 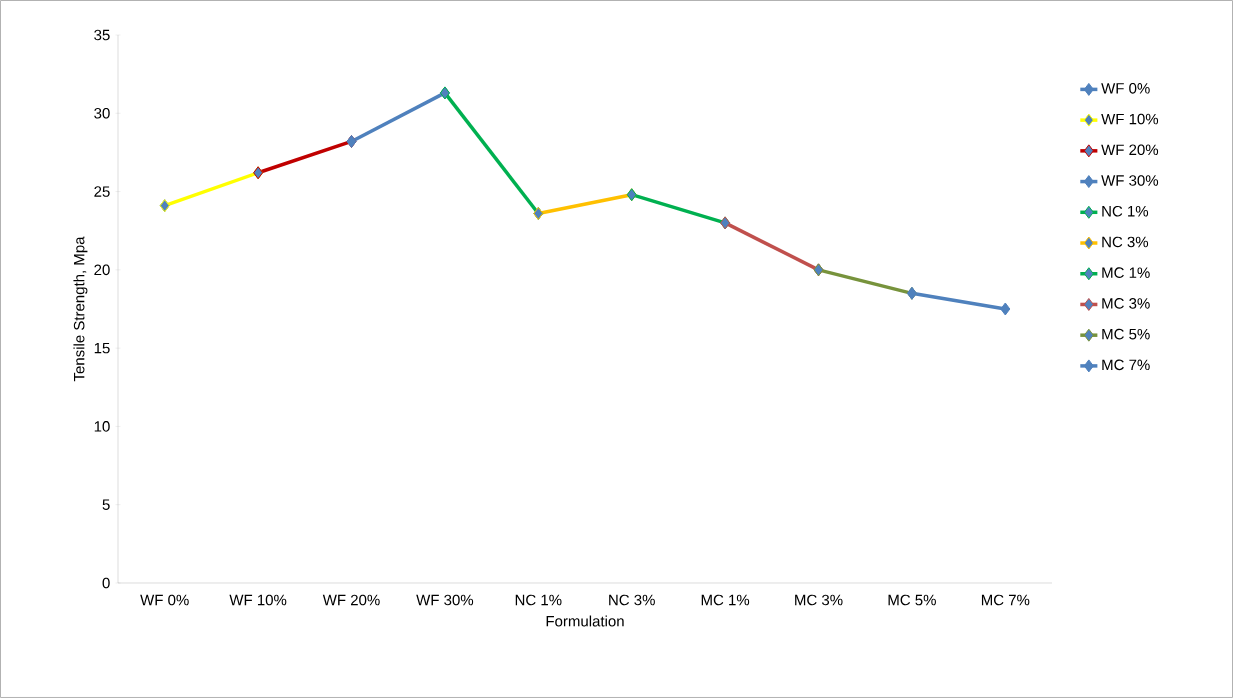 What do you see at coordinates (106, 583) in the screenshot?
I see `y-tick-label: 0` at bounding box center [106, 583].